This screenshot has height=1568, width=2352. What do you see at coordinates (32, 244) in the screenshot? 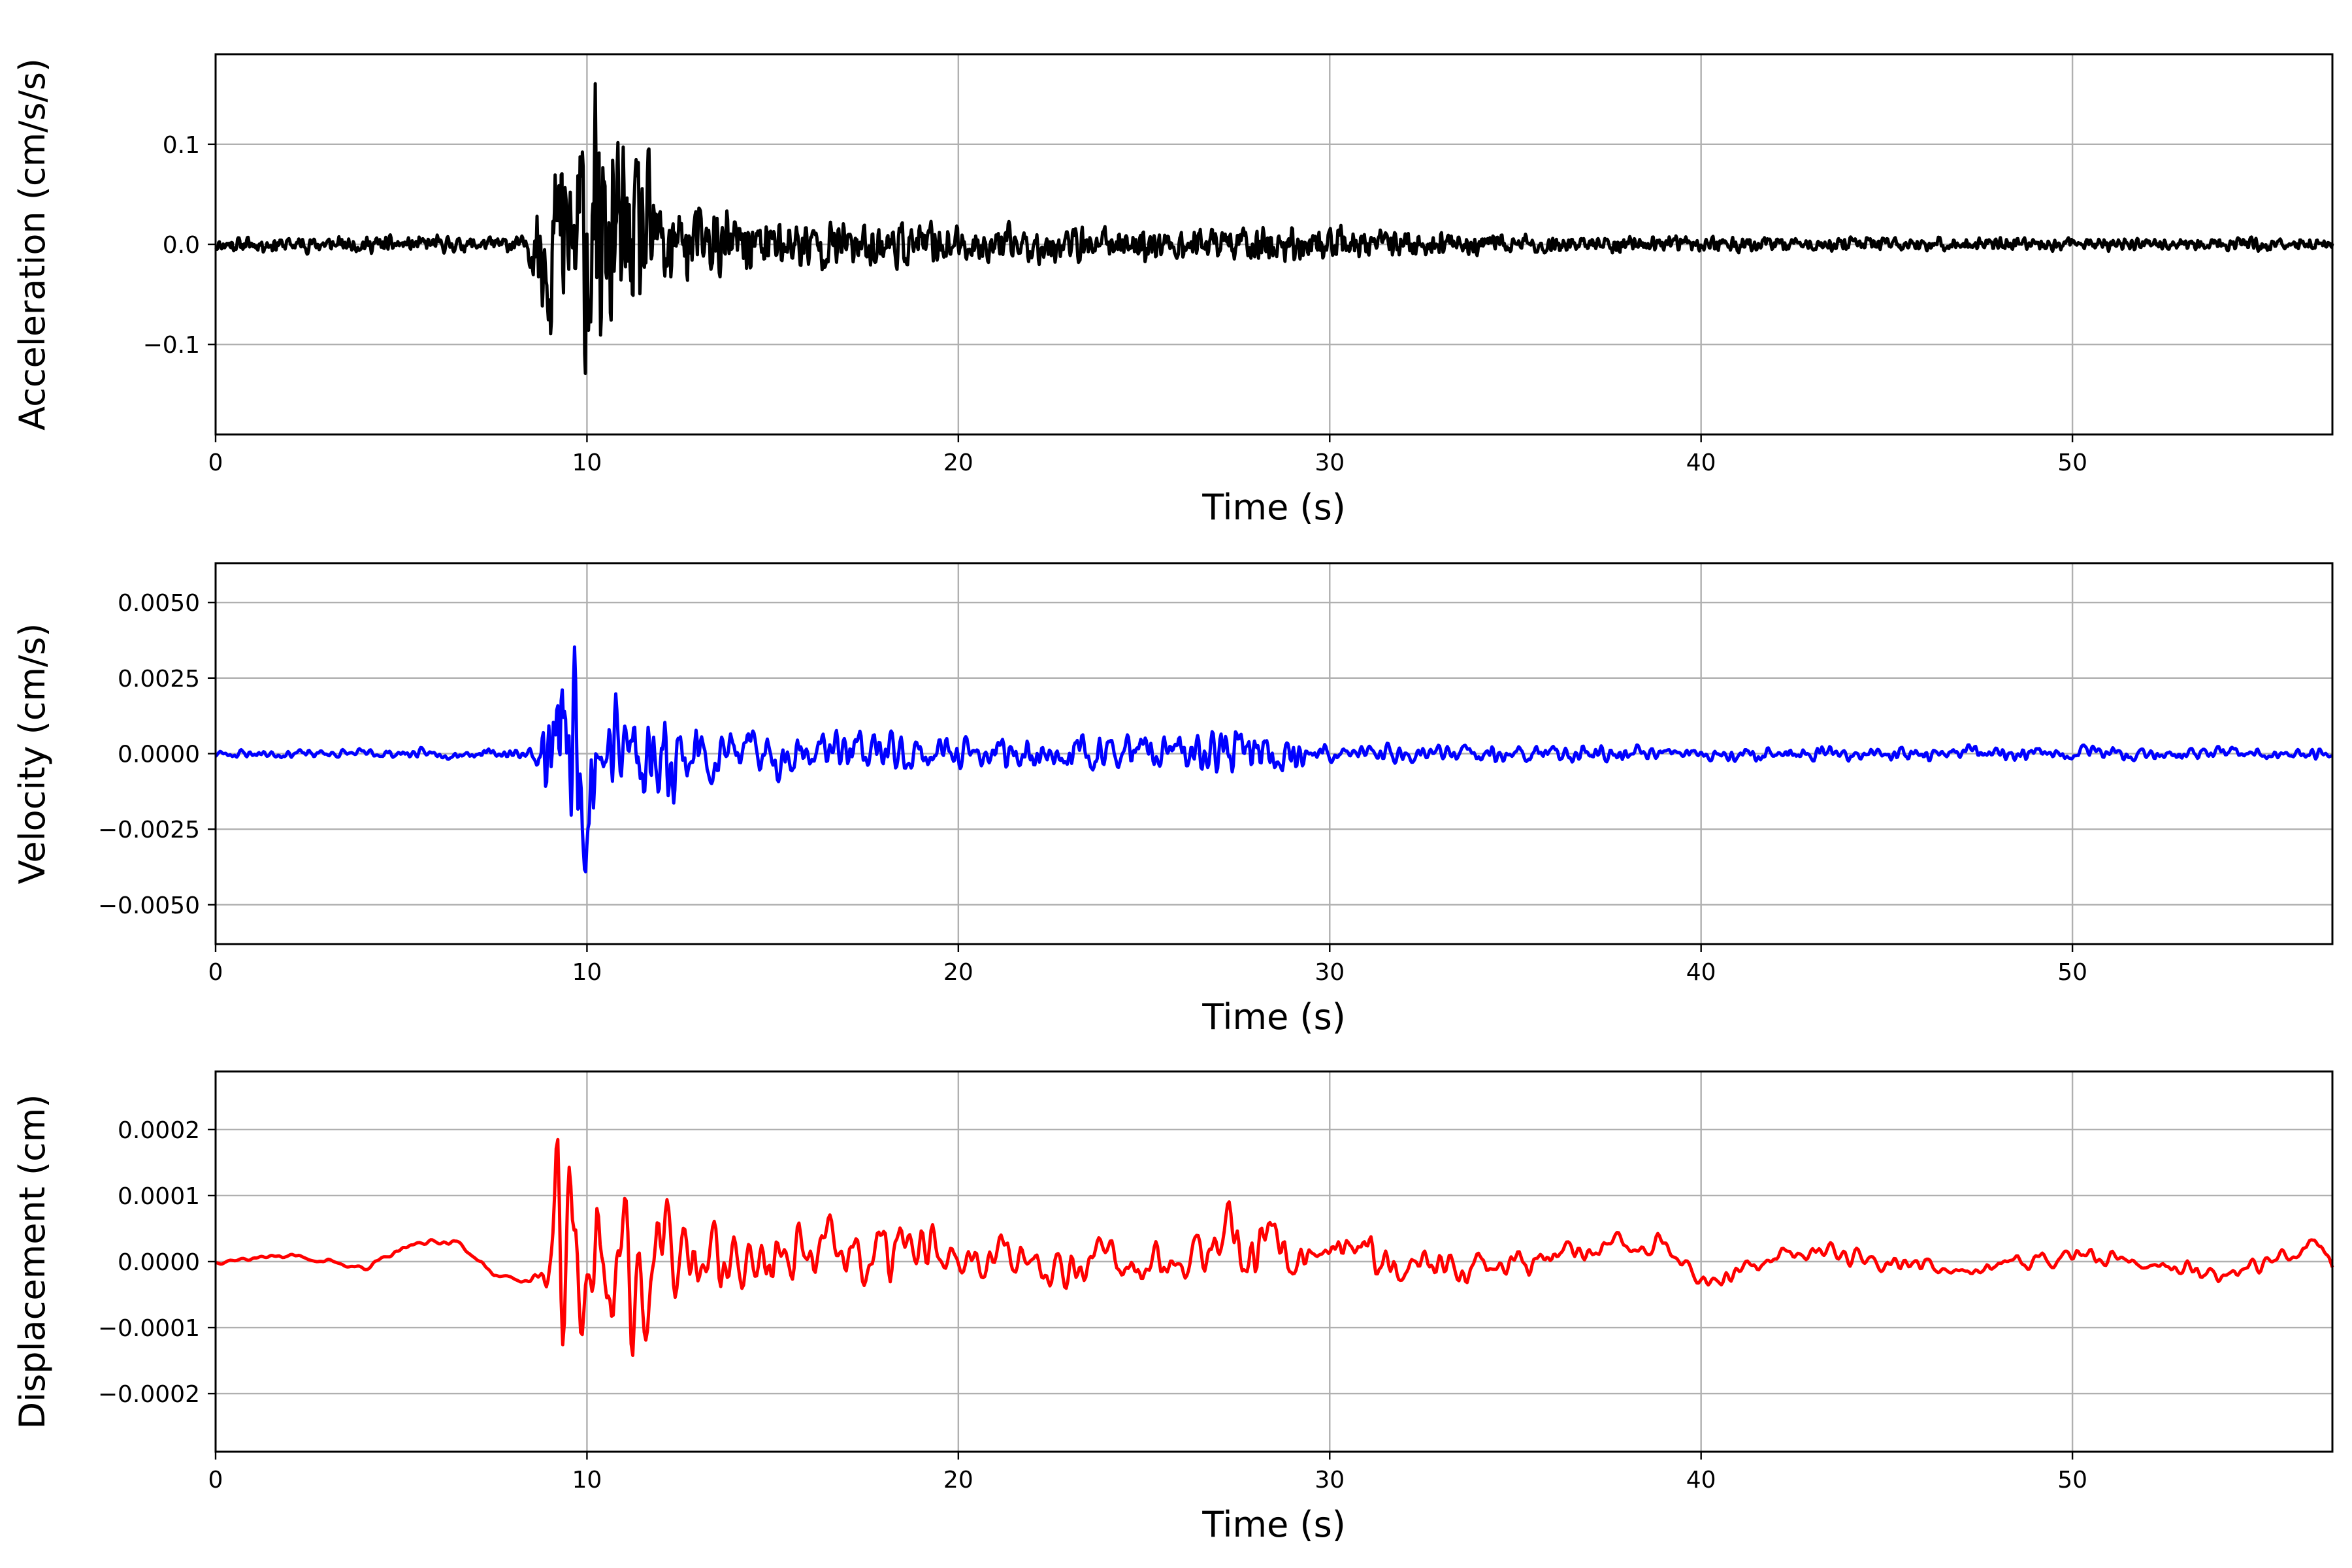
I see `y-axis-label: Acceleration (cm/s/s)` at bounding box center [32, 244].